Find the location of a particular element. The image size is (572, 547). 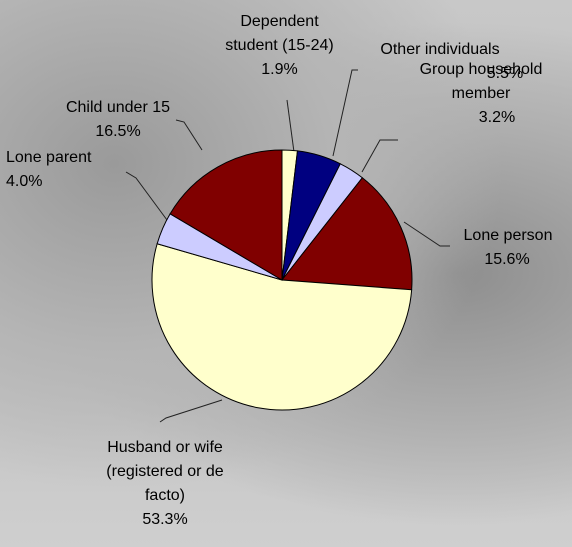

value-label: 1.9% is located at coordinates (279, 69).